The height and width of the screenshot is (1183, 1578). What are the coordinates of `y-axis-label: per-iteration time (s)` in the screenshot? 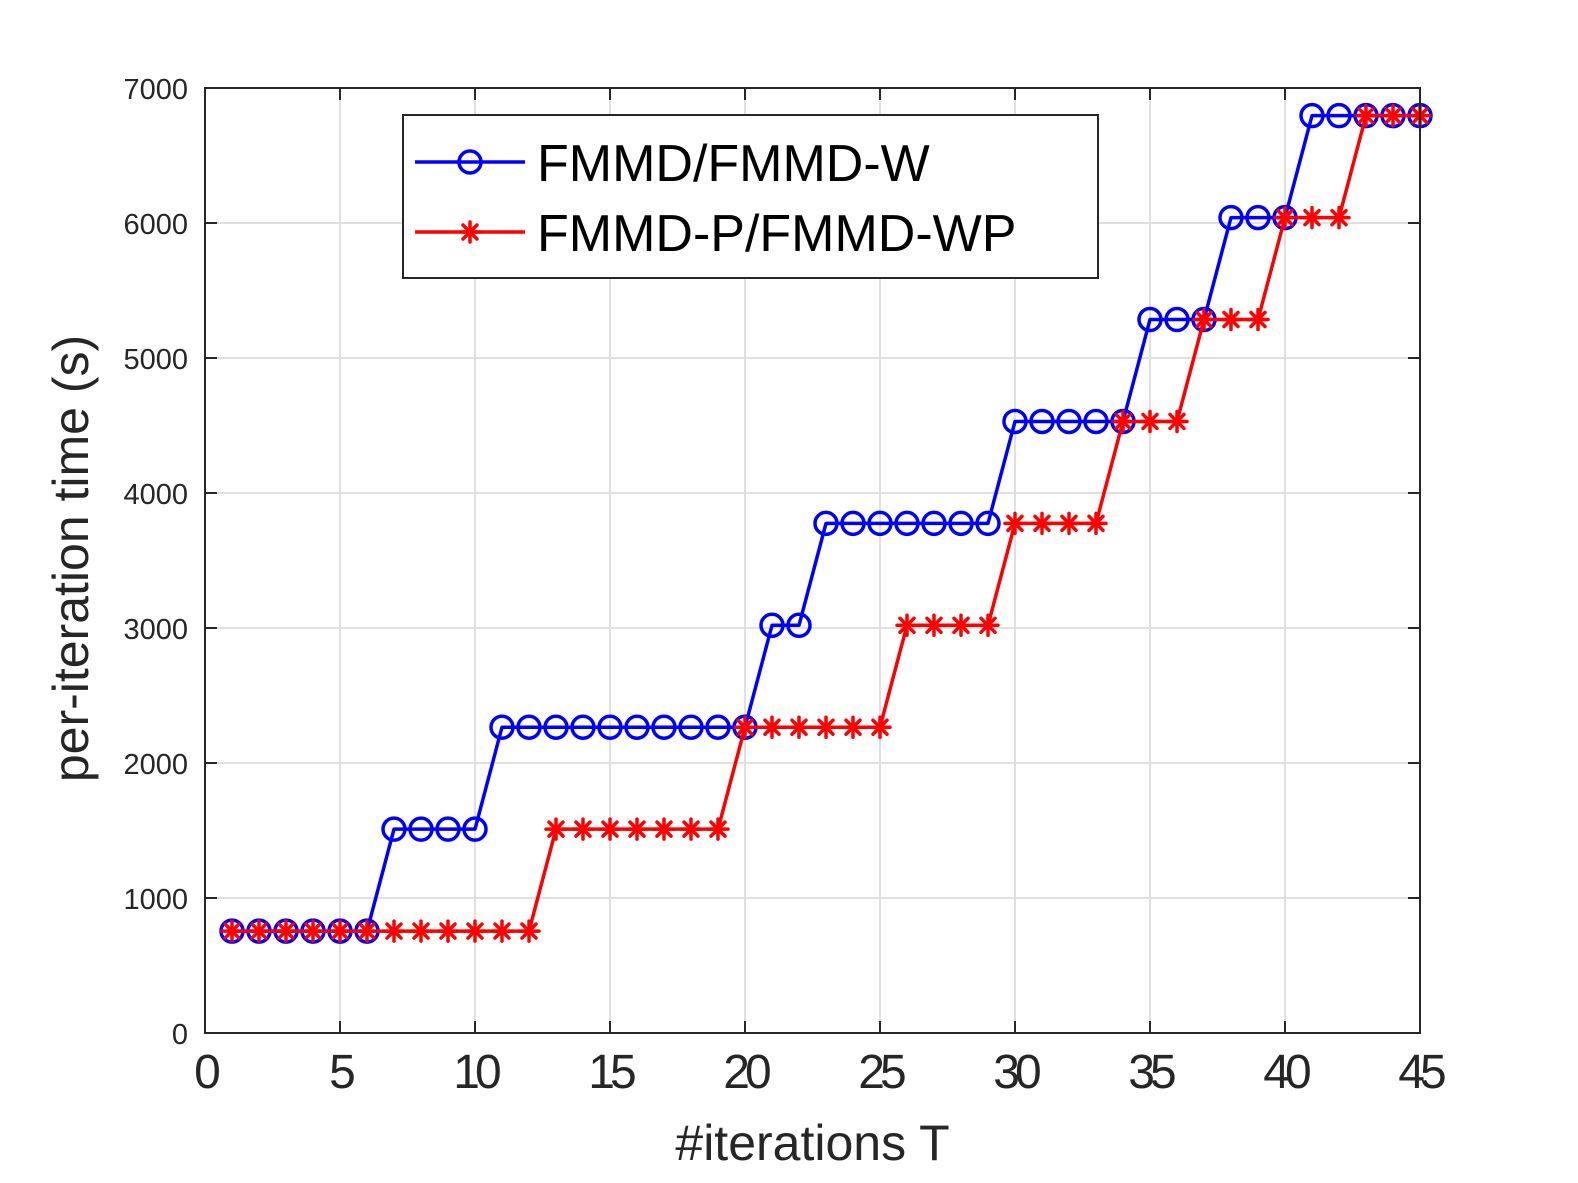 It's located at (71, 558).